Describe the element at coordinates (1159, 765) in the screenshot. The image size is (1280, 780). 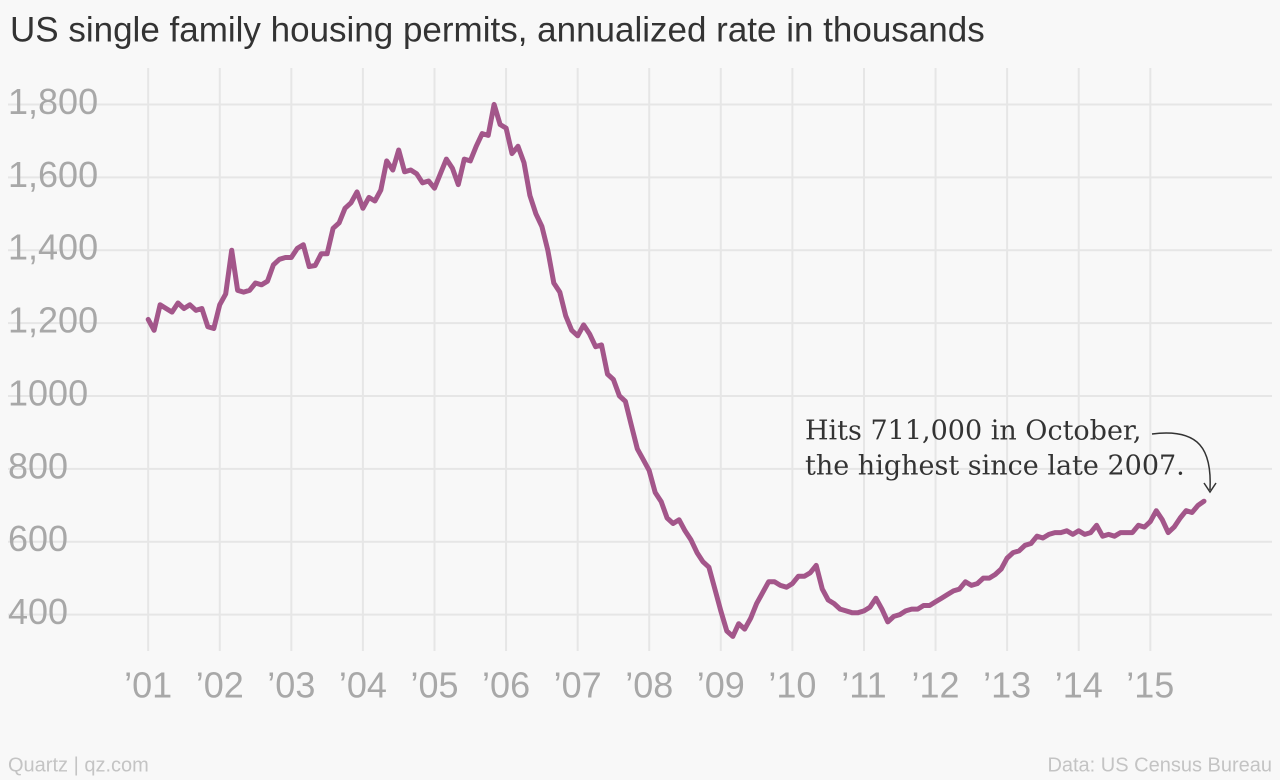
I see `source: Data: US Census Bureau` at that location.